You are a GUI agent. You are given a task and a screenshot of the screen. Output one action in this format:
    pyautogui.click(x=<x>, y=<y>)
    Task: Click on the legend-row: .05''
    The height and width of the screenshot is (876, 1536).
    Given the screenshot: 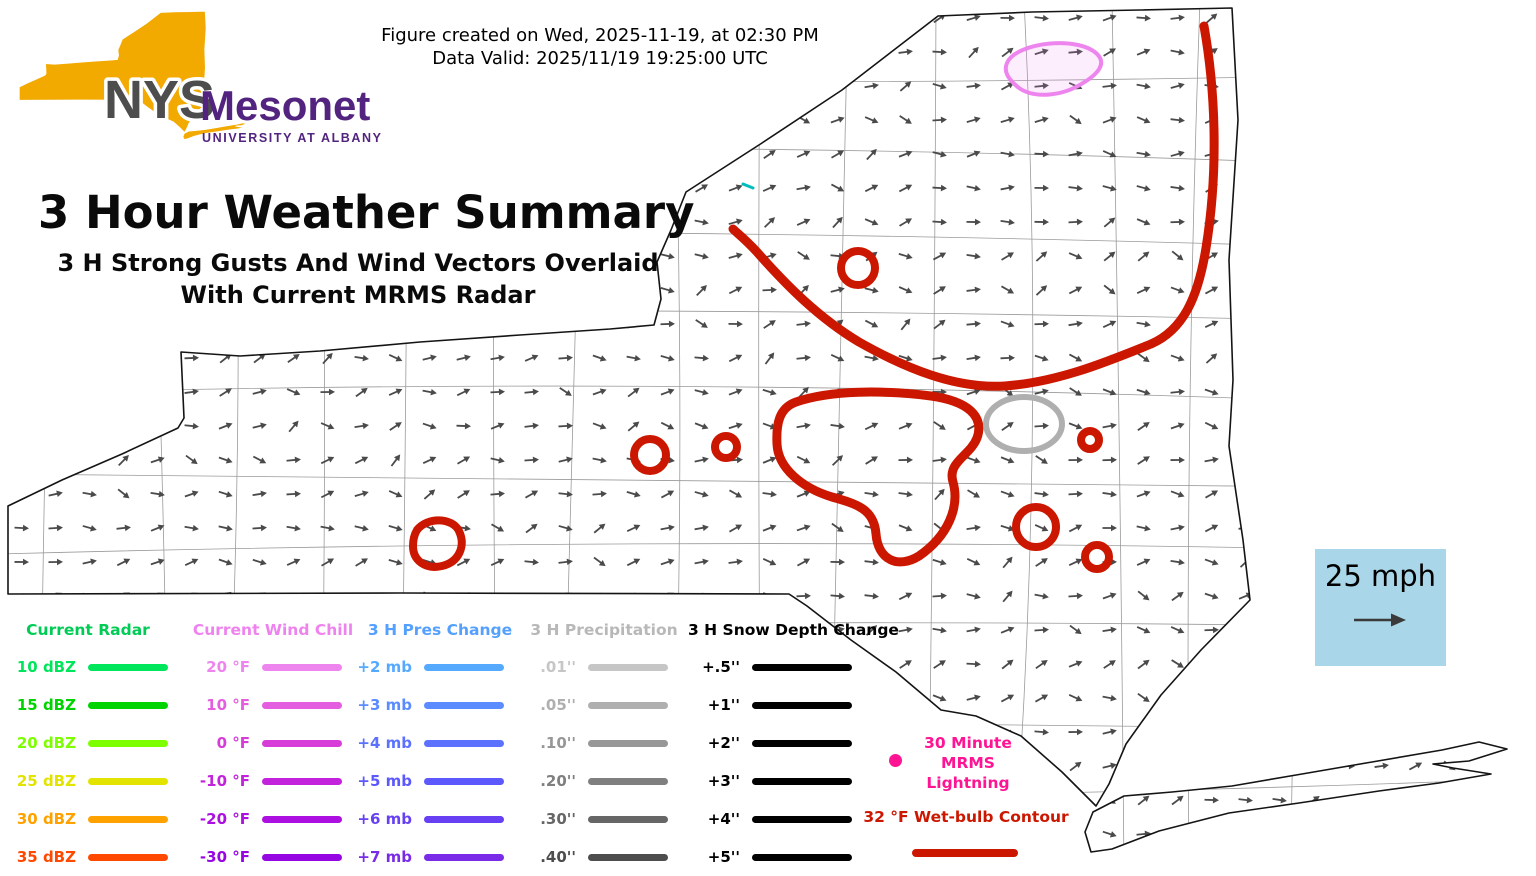 What is the action you would take?
    pyautogui.click(x=604, y=705)
    